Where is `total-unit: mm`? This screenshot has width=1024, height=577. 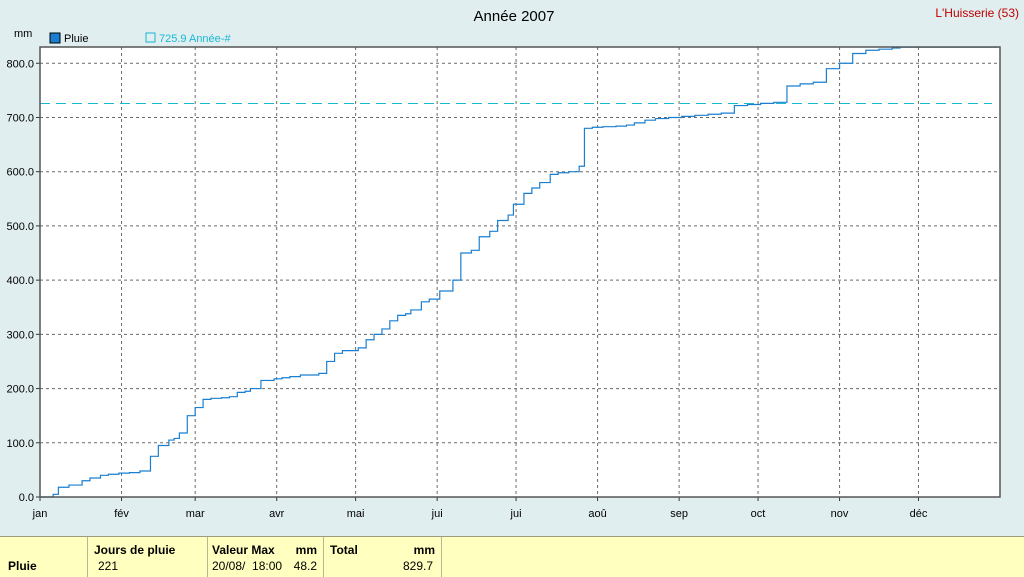 total-unit: mm is located at coordinates (424, 550).